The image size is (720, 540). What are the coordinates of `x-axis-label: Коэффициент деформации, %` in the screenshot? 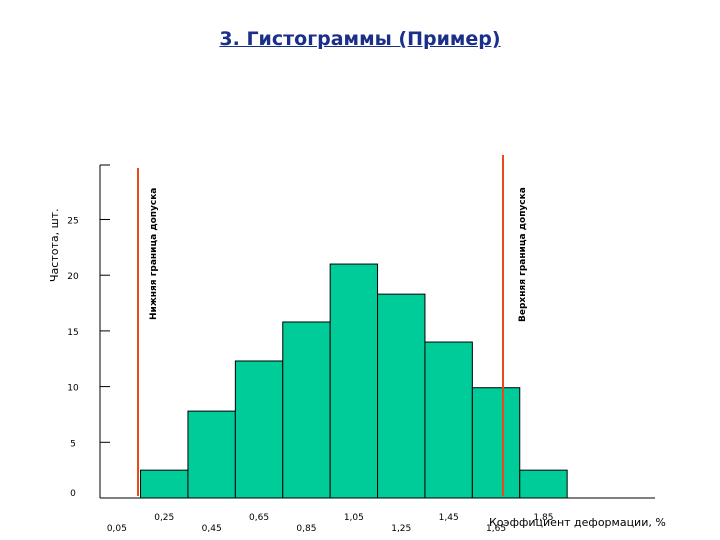 It's located at (577, 522).